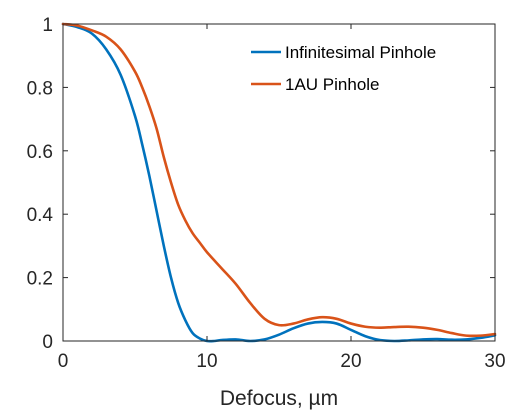 This screenshot has width=531, height=412. What do you see at coordinates (47, 25) in the screenshot?
I see `y-tick-label: 1` at bounding box center [47, 25].